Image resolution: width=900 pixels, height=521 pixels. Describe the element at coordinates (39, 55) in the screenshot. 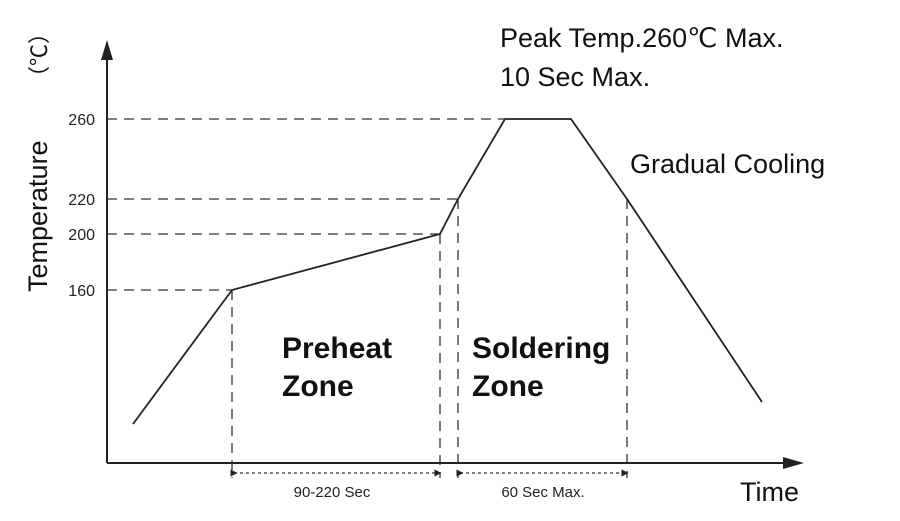

I see `y-axis-unit: （℃）` at that location.